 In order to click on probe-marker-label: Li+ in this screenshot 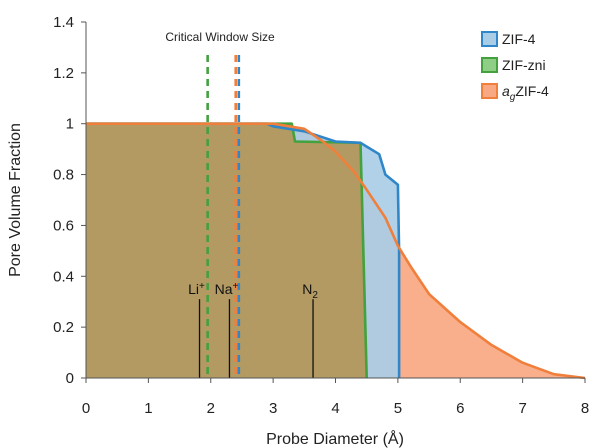, I will do `click(196, 289)`.